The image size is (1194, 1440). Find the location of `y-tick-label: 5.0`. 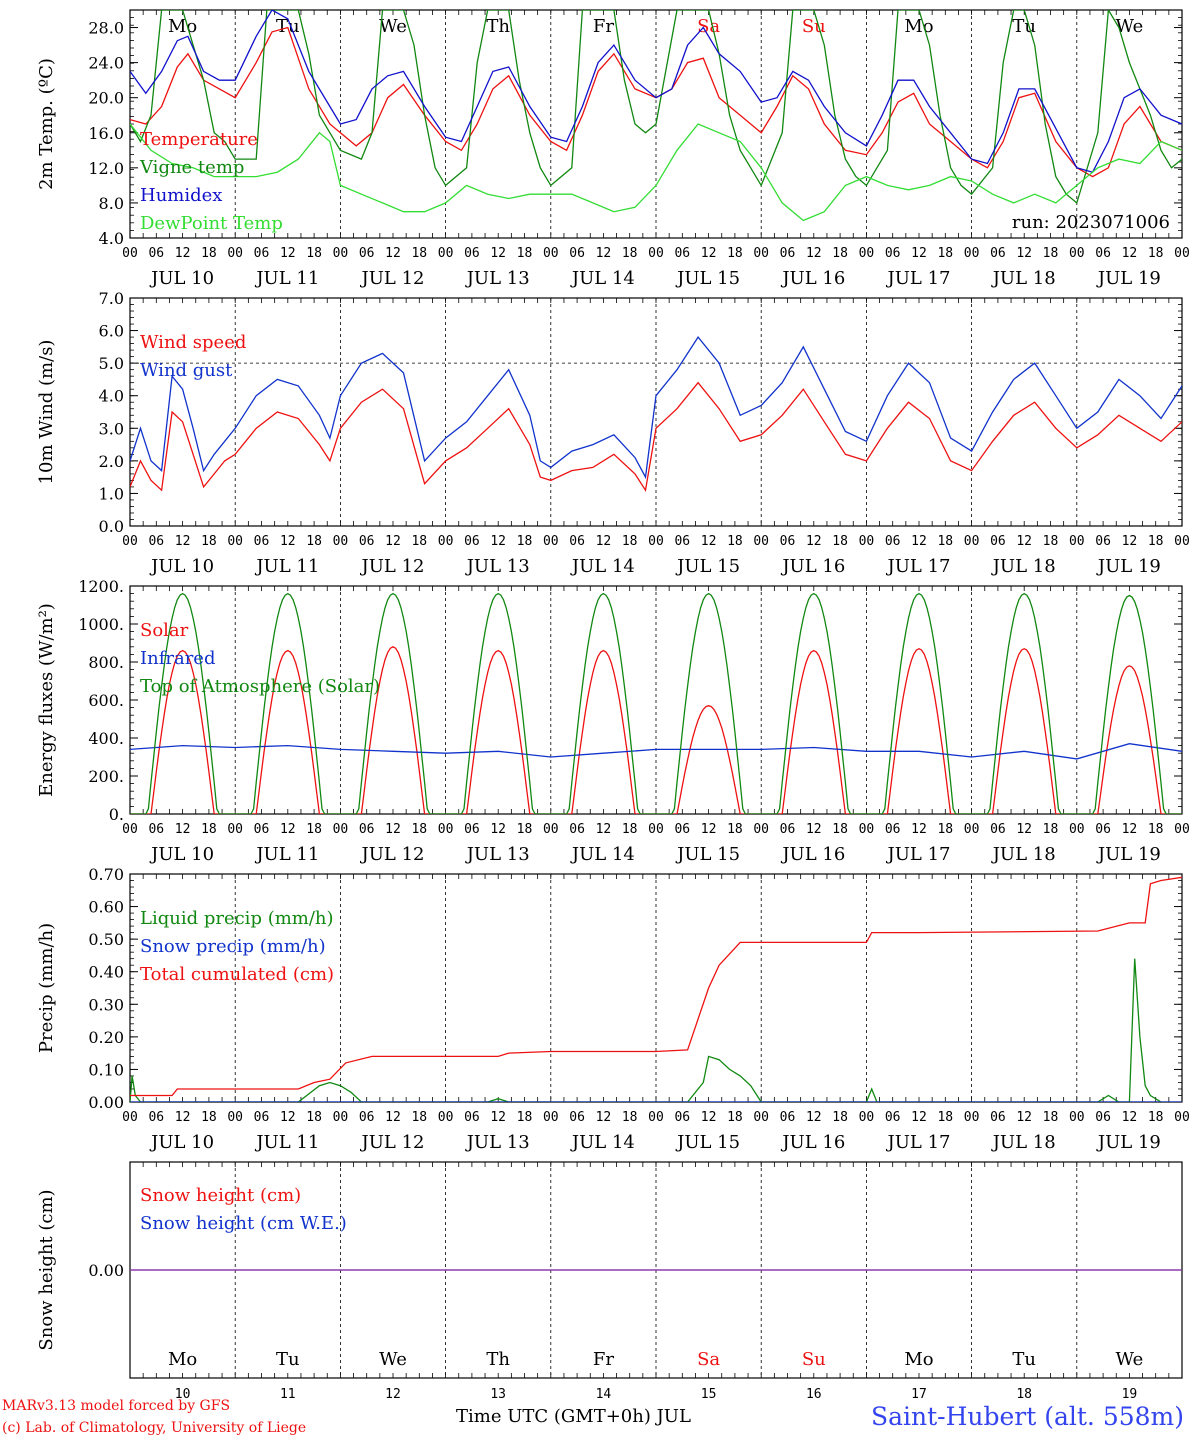

y-tick-label: 5.0 is located at coordinates (111, 363).